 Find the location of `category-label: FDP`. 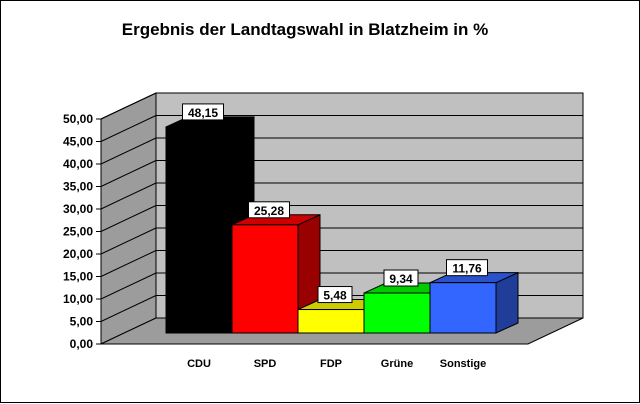

category-label: FDP is located at coordinates (331, 364).